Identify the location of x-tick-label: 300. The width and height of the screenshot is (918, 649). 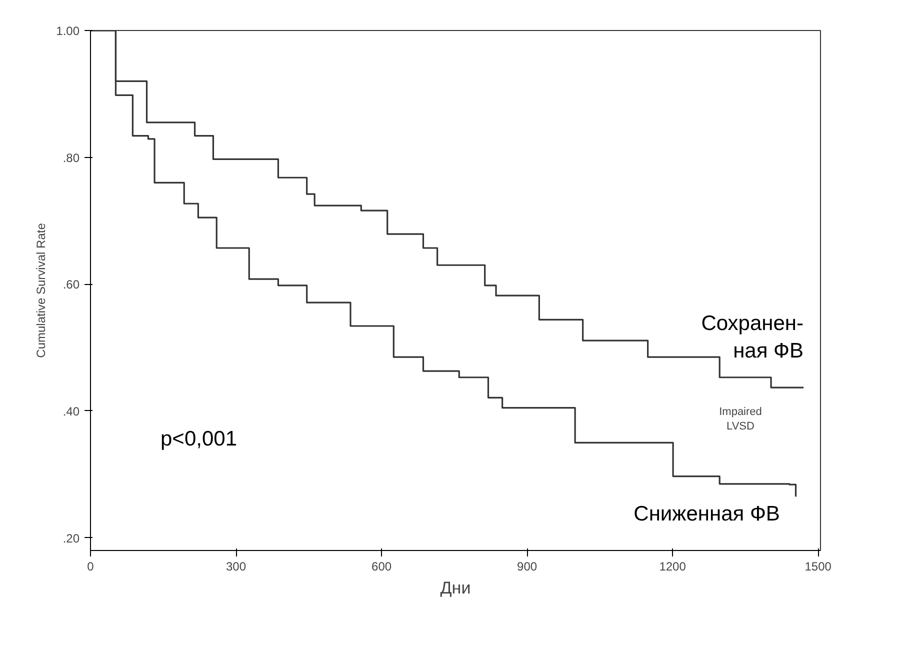
(236, 567).